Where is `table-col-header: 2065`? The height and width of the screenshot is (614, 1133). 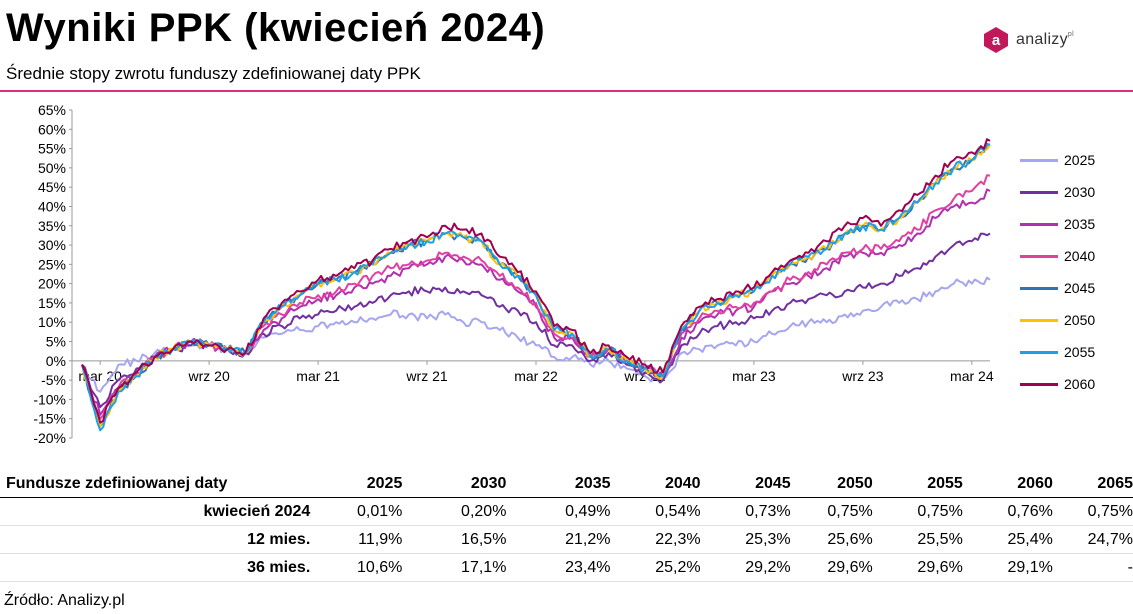
table-col-header: 2065 is located at coordinates (1092, 484).